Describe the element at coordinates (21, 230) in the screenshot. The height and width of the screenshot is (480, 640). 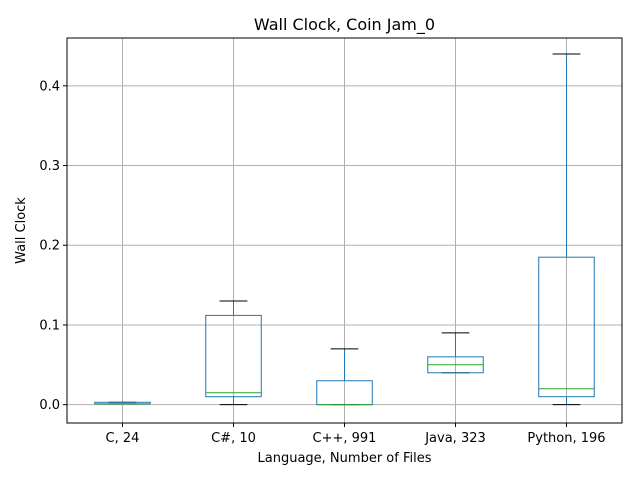
I see `y-axis-label: Wall Clock` at that location.